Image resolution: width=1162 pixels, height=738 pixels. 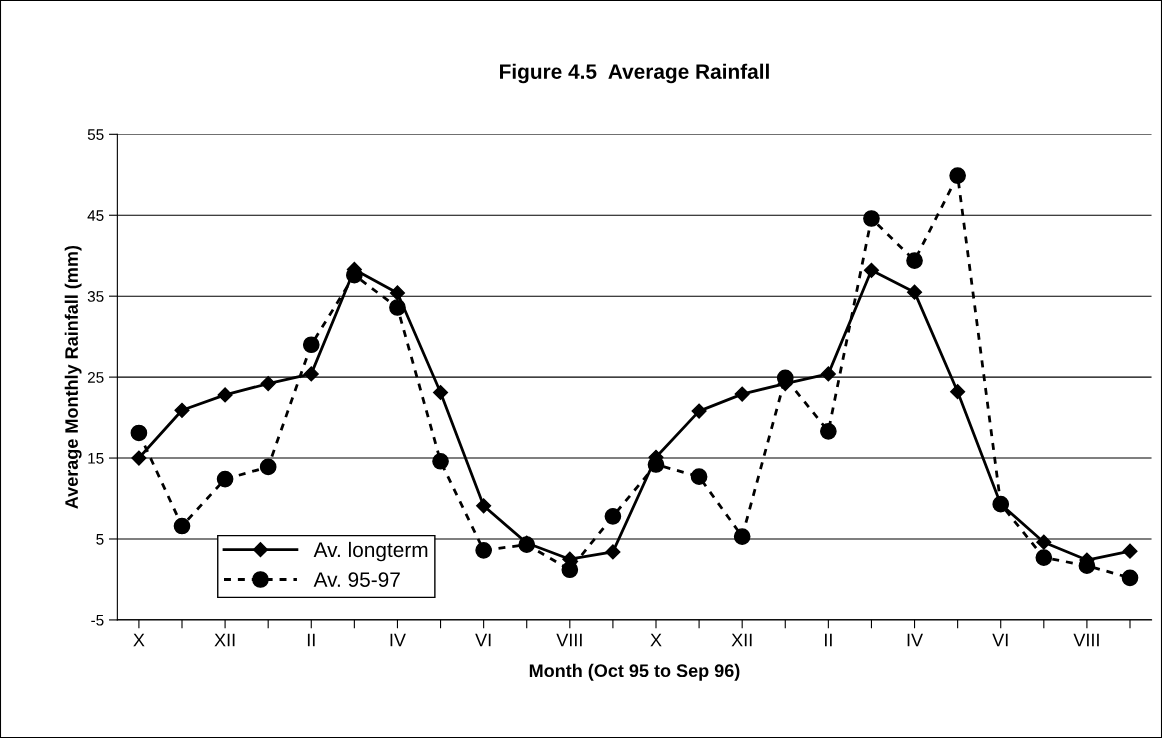 I want to click on y-tick-label: 45, so click(x=95, y=215).